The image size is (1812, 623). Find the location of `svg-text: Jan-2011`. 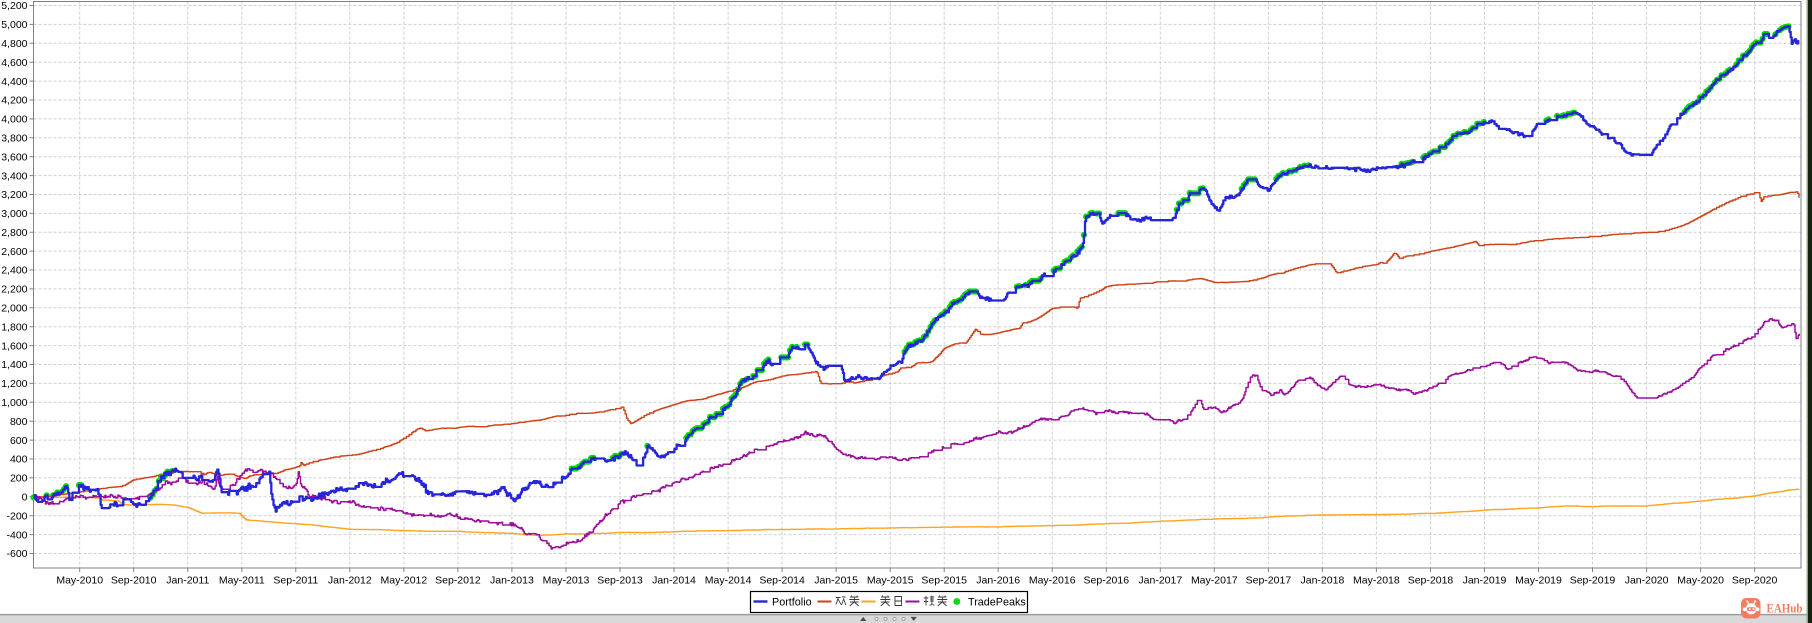

svg-text: Jan-2011 is located at coordinates (187, 581).